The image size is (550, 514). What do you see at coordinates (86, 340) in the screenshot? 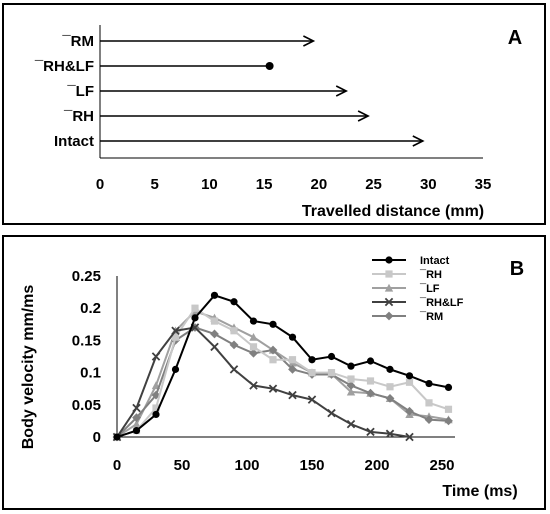
I see `y-tick-label: 0.15` at bounding box center [86, 340].